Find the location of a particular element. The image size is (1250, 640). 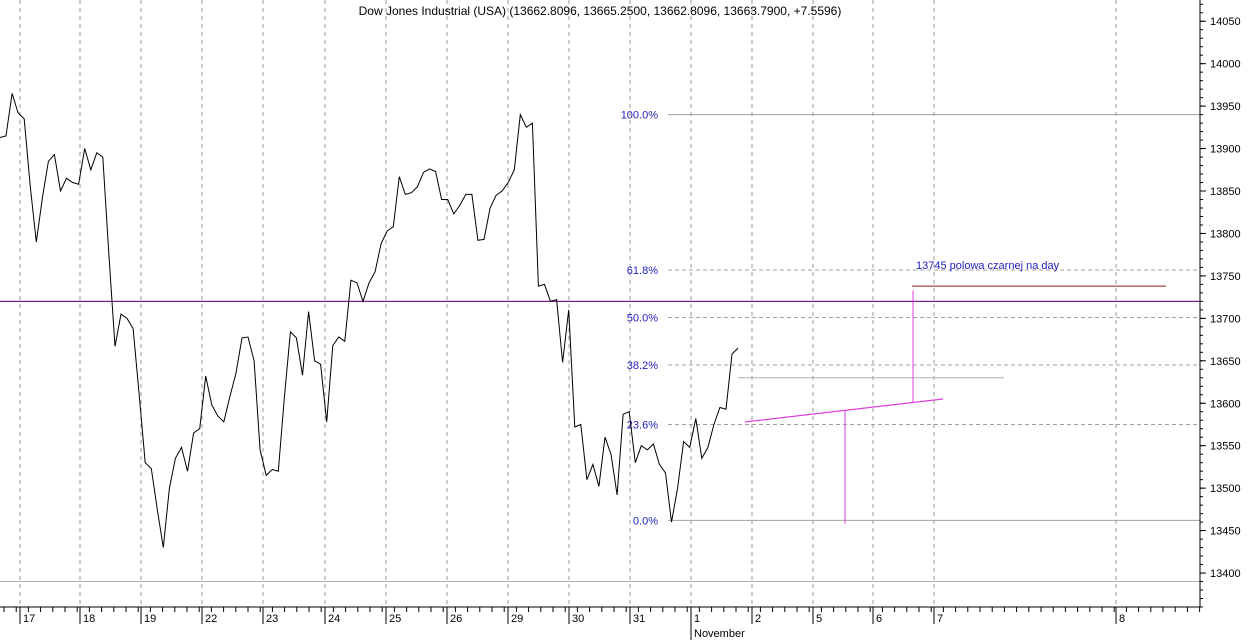

y-tick-label: 13950 is located at coordinates (1225, 107).